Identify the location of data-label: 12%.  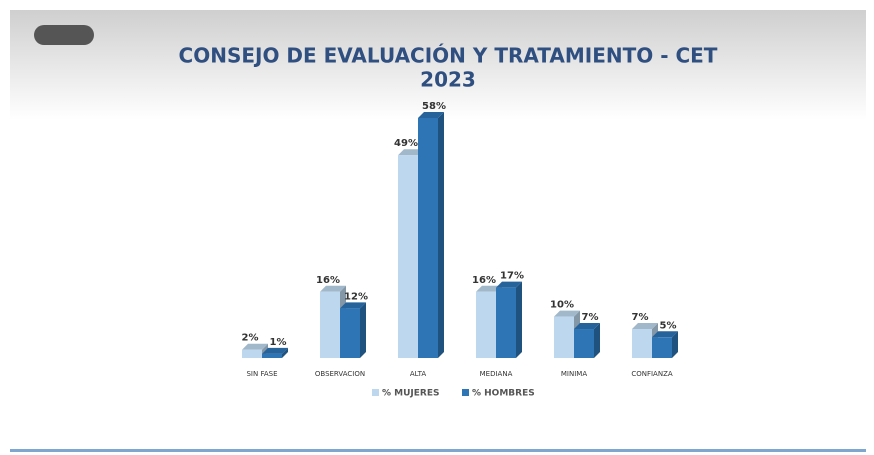
(356, 296).